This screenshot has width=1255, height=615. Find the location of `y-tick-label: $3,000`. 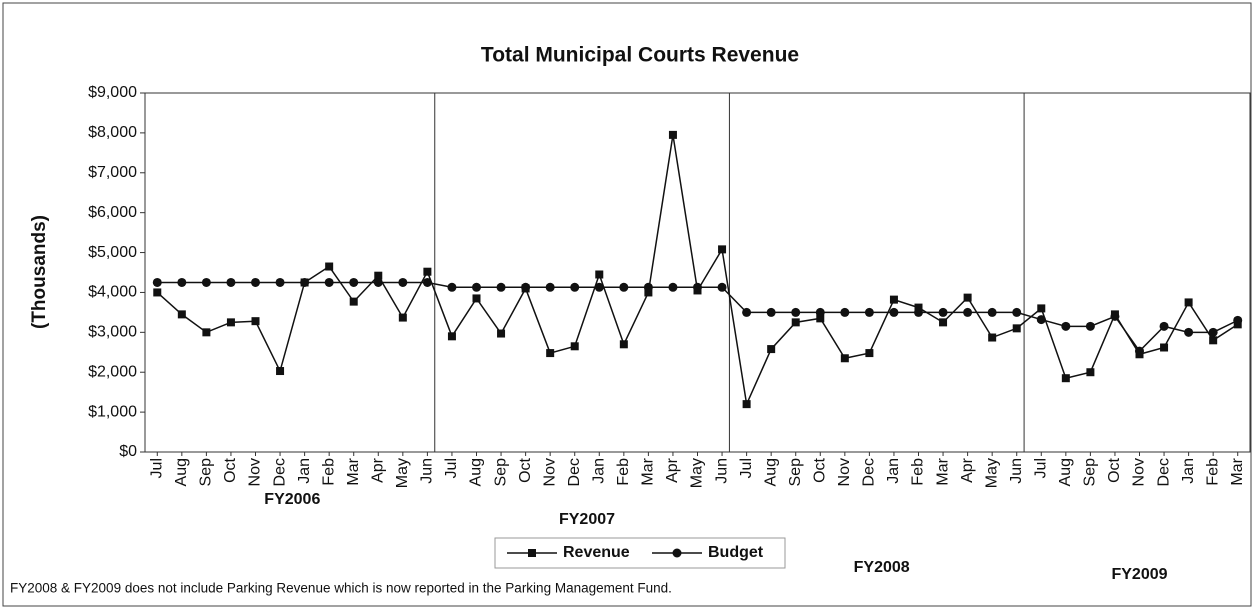

y-tick-label: $3,000 is located at coordinates (112, 332).